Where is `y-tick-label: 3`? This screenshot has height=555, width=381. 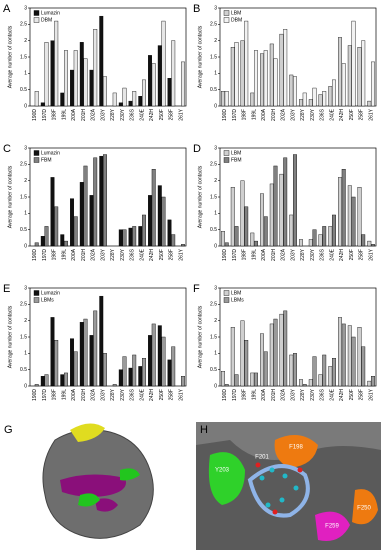
y-tick-label: 3 is located at coordinates (25, 148).